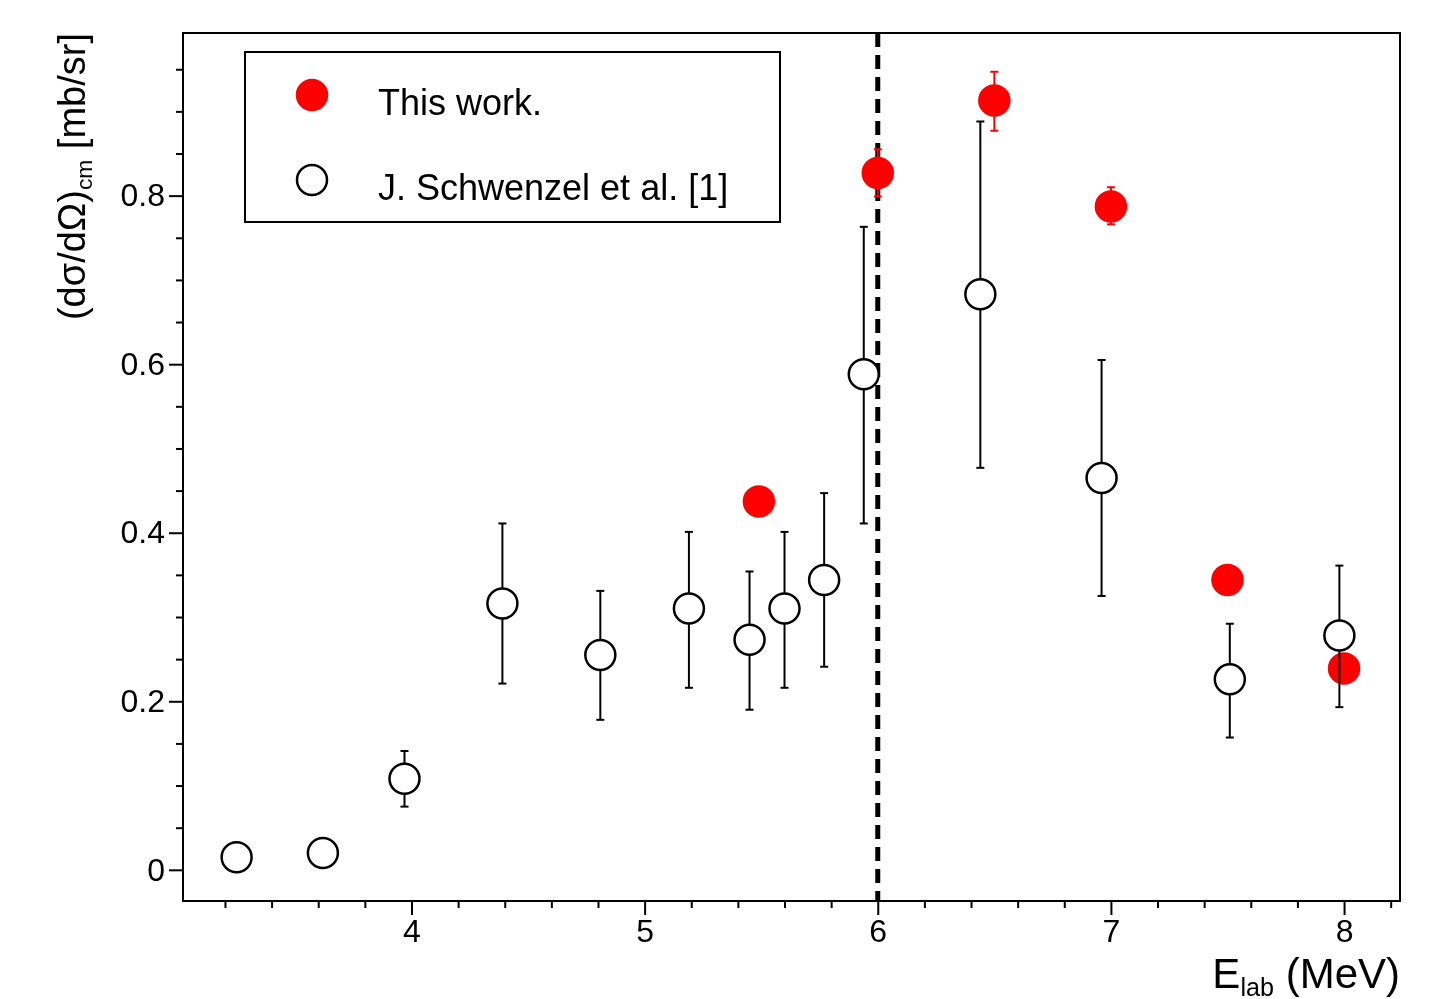 This screenshot has height=999, width=1447. I want to click on legend-label: This work., so click(460, 102).